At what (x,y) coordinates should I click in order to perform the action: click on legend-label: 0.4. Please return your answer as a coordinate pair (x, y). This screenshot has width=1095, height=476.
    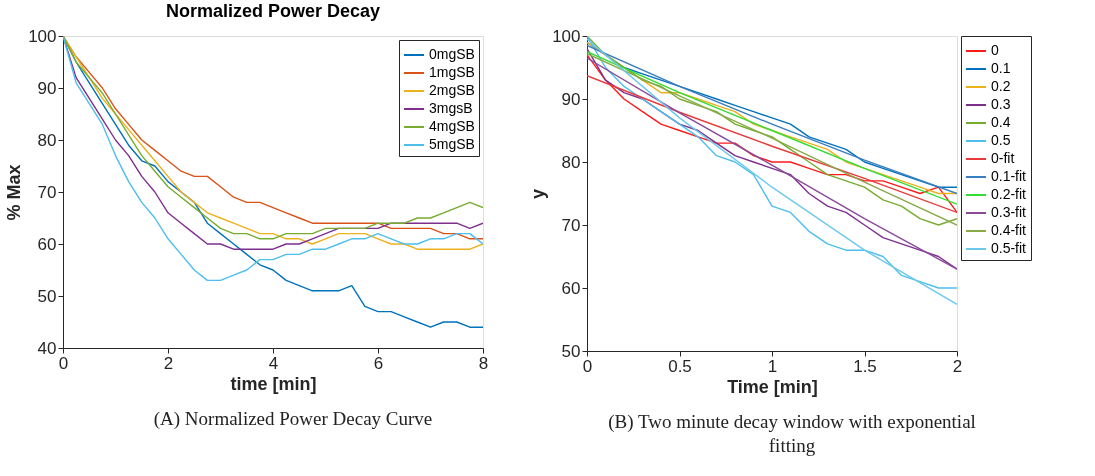
    Looking at the image, I should click on (1001, 122).